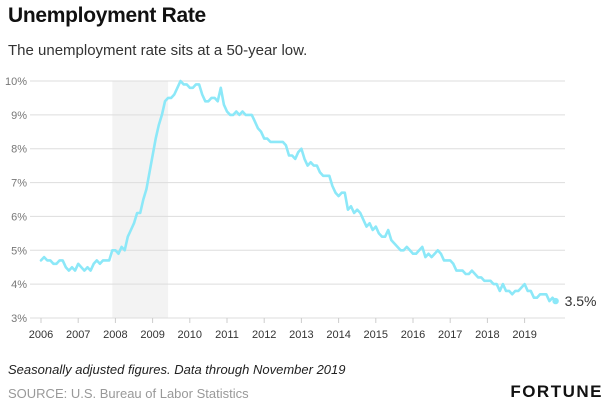 The height and width of the screenshot is (418, 615). I want to click on x-tick-label: 2014, so click(338, 335).